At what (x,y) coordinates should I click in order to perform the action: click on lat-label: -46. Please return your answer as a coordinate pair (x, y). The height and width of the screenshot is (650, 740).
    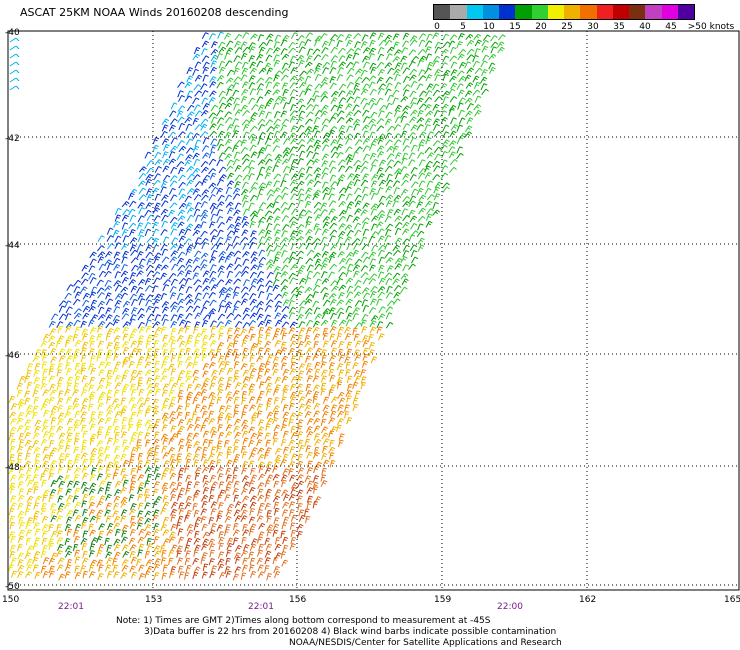
    Looking at the image, I should click on (12, 356).